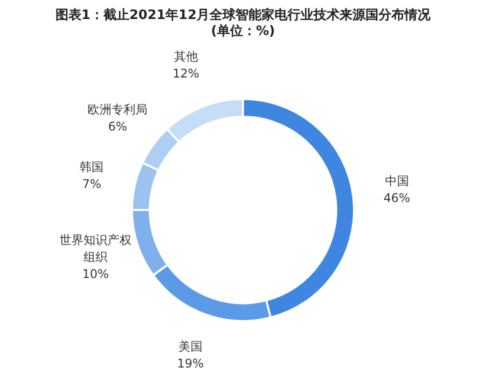 The height and width of the screenshot is (376, 486). What do you see at coordinates (118, 109) in the screenshot?
I see `slice-label: 欧洲专利局` at bounding box center [118, 109].